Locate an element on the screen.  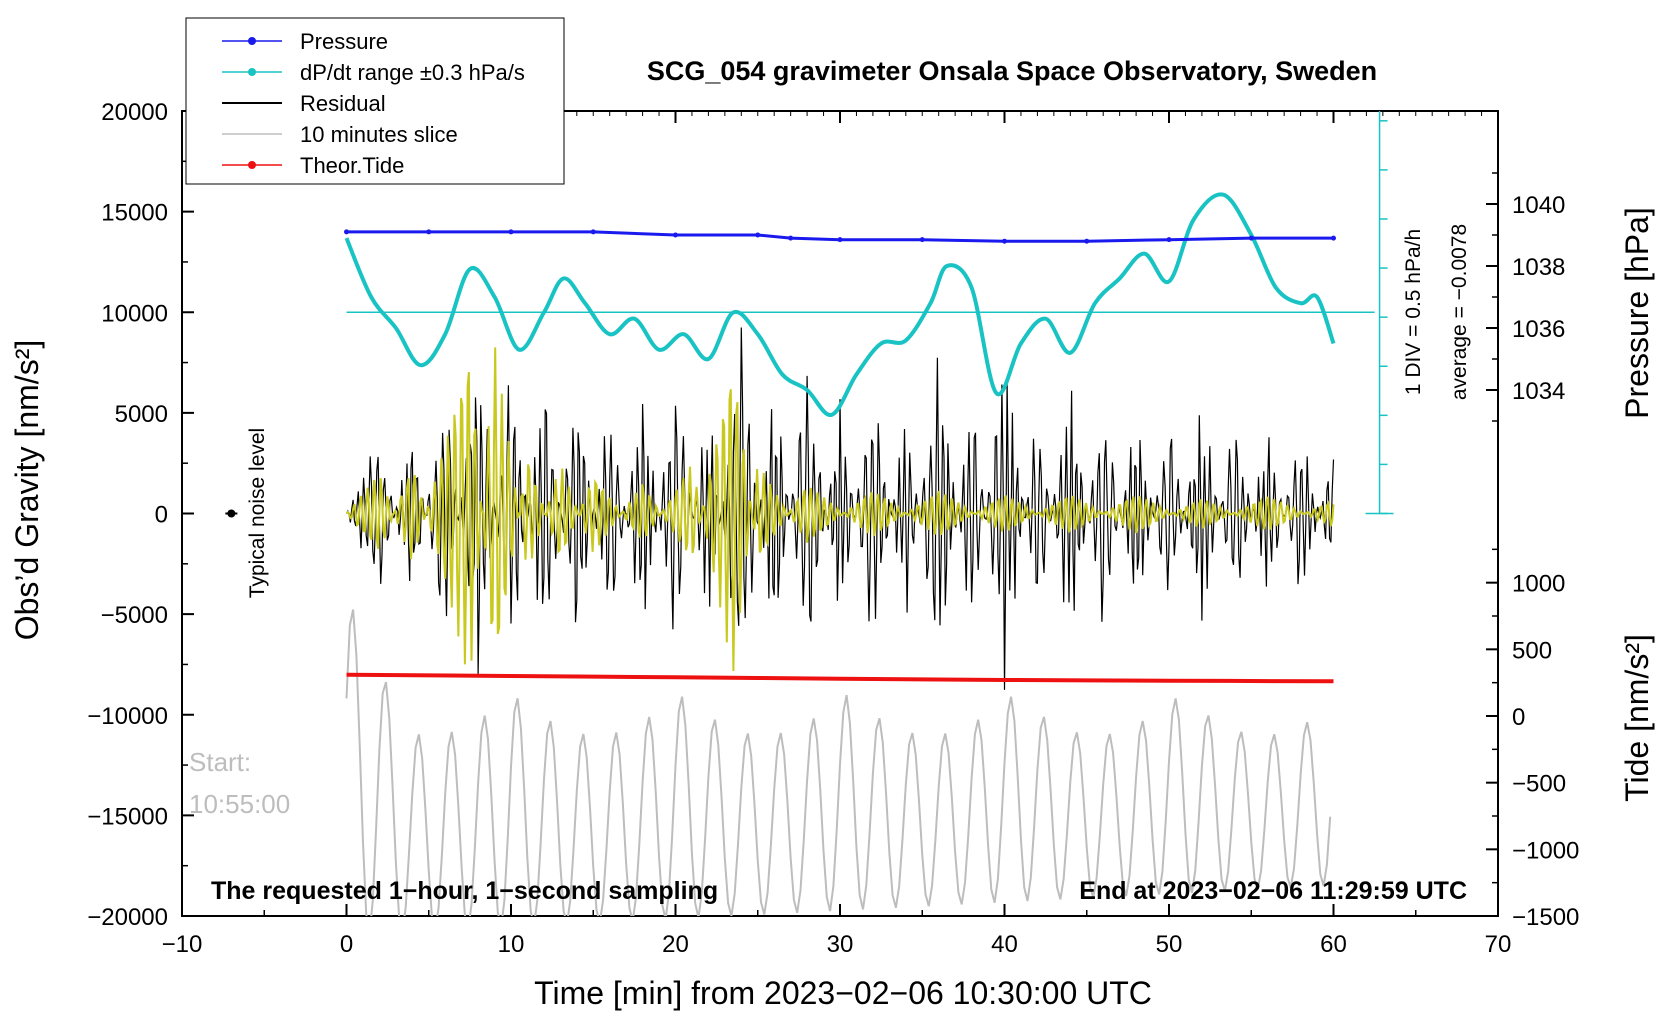
tide-tick-label: 500 is located at coordinates (1532, 650).